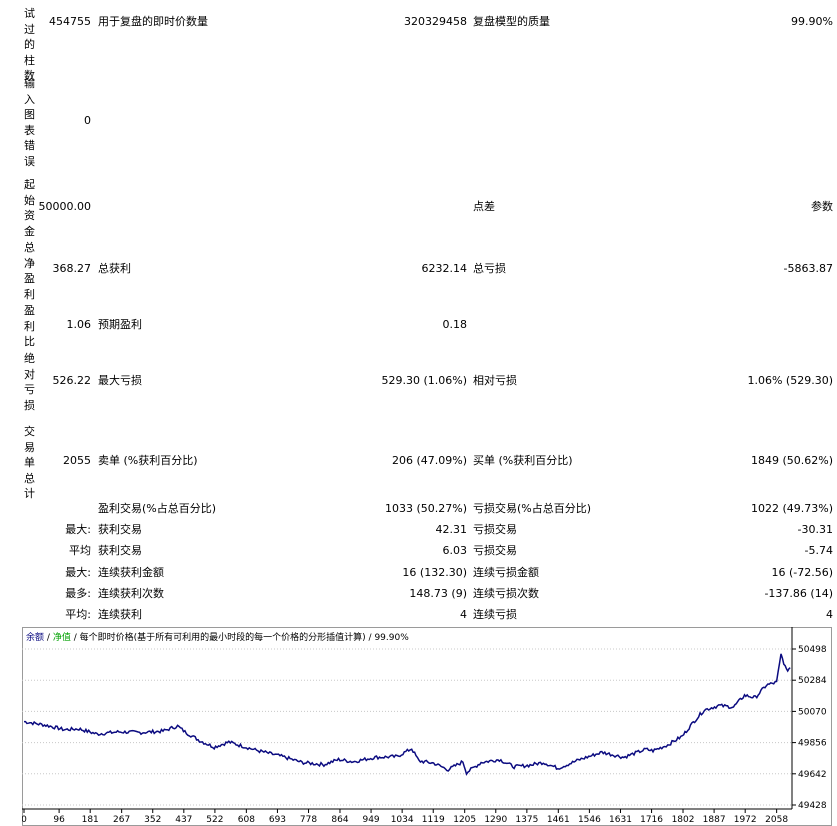  Describe the element at coordinates (79, 324) in the screenshot. I see `value-profit-factor: 1.06` at that location.